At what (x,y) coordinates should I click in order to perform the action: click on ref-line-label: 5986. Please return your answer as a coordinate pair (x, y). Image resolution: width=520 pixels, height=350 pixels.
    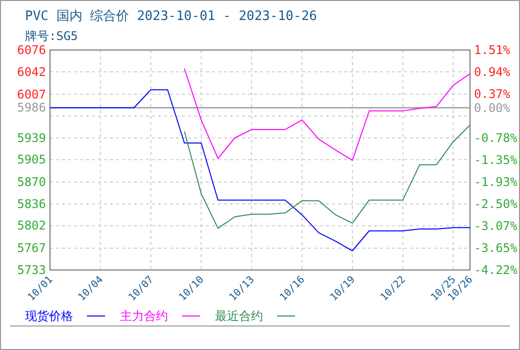
    Looking at the image, I should click on (31, 107).